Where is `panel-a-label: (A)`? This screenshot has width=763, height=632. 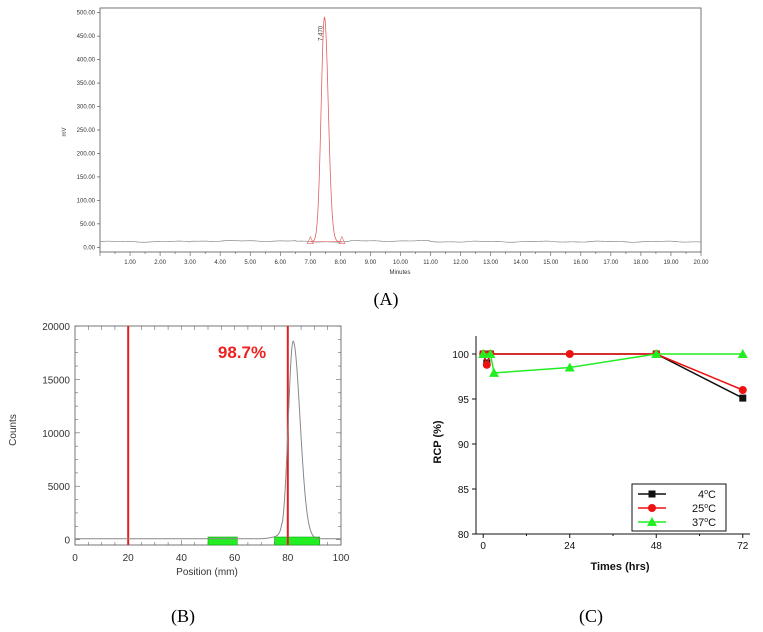 panel-a-label: (A) is located at coordinates (386, 299).